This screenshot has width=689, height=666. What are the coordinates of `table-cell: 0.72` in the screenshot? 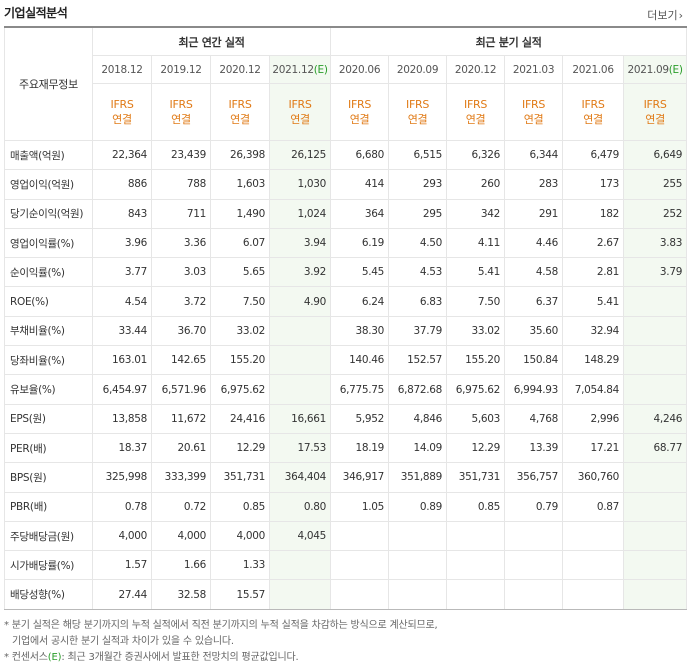 It's located at (181, 506).